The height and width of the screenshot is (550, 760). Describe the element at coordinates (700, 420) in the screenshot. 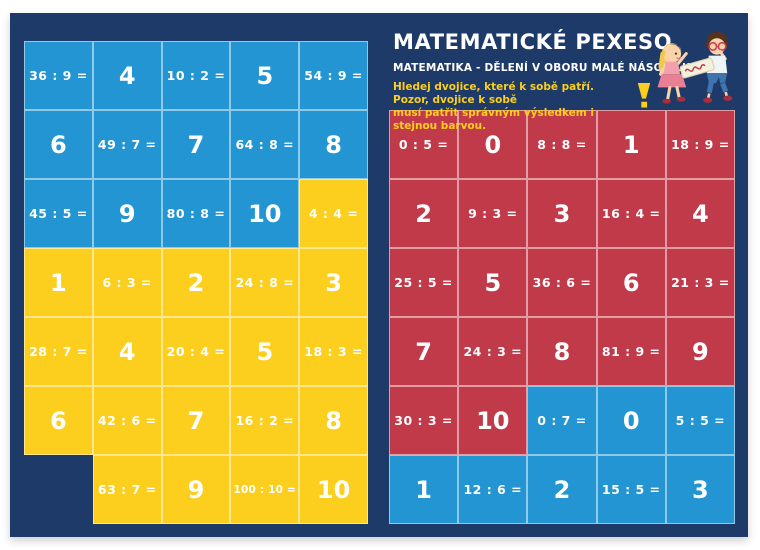

I see `card-problem: 5 : 5 =` at that location.